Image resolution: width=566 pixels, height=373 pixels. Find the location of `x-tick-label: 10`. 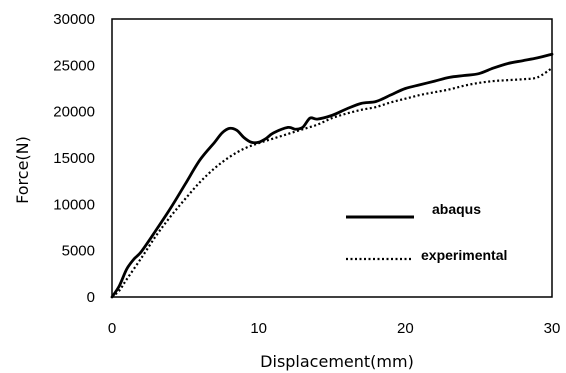

x-tick-label: 10 is located at coordinates (258, 328).